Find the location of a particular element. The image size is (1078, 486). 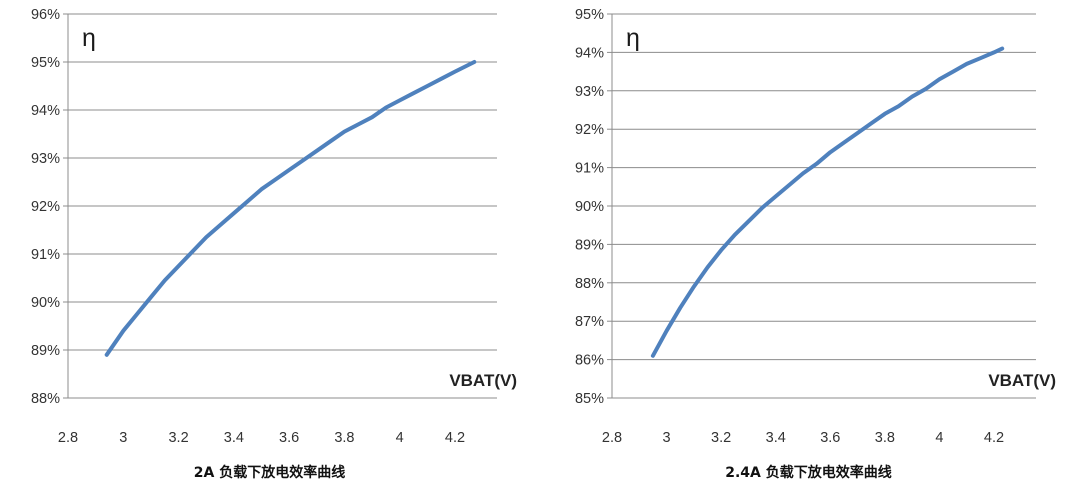

y-tick-label: 86% is located at coordinates (589, 361).